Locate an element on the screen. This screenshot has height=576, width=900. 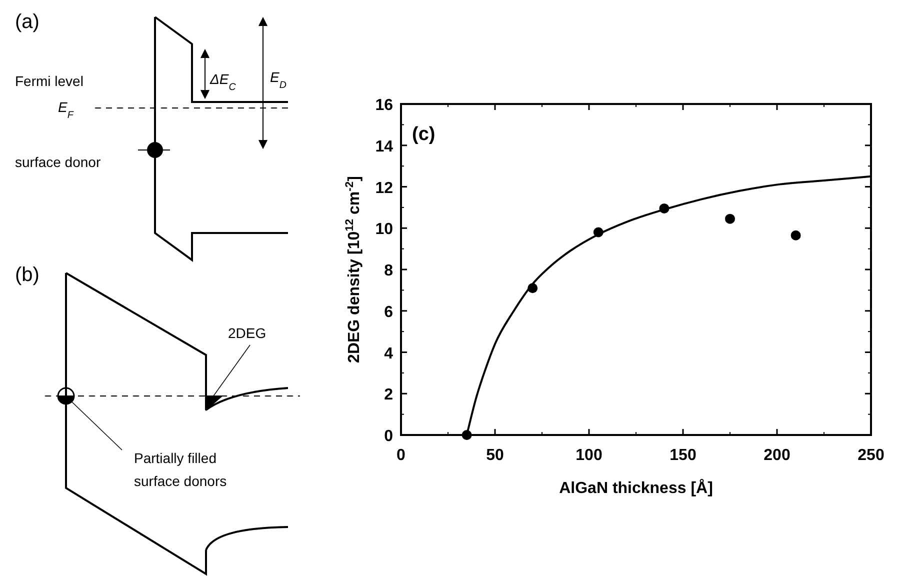
text: Partially filled is located at coordinates (175, 458).